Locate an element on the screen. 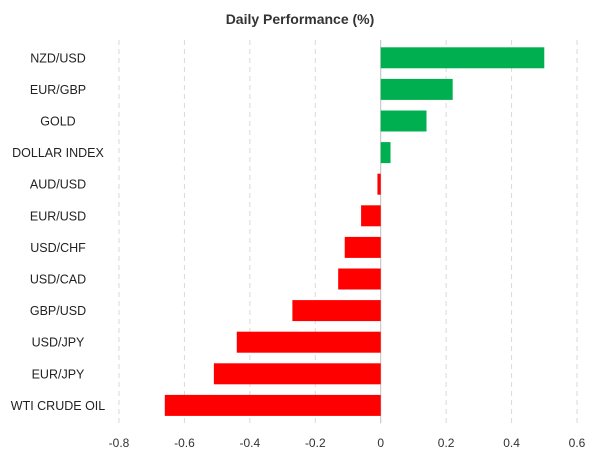 This screenshot has height=453, width=600. x-tick-label: 0.4 is located at coordinates (511, 443).